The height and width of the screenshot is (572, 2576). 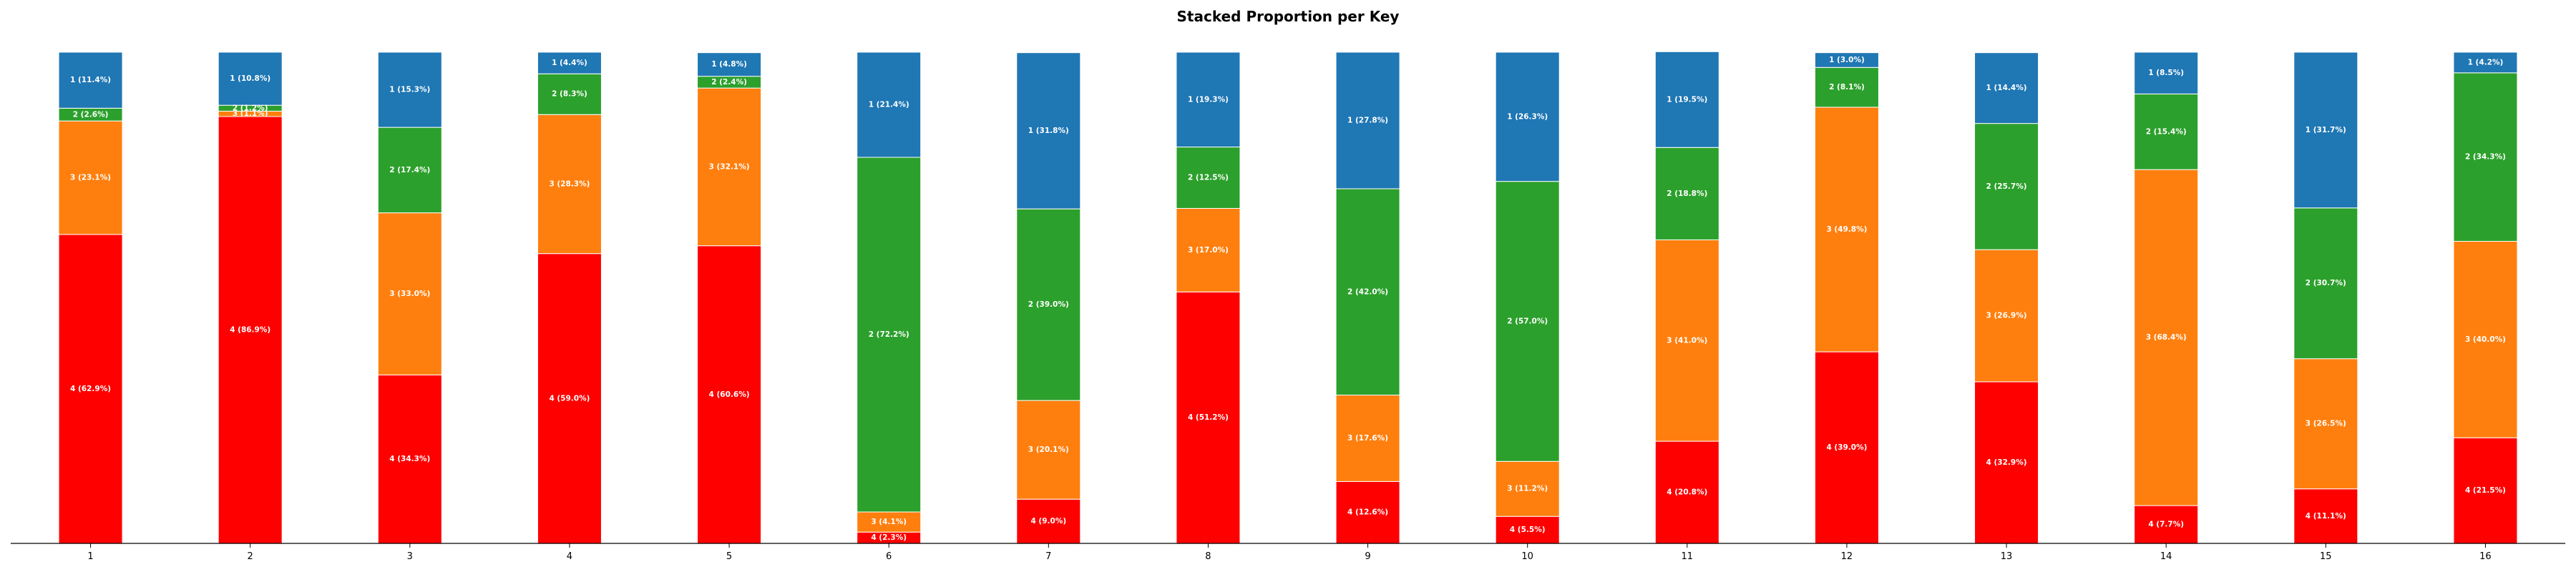 I want to click on x-tick-label-3: 3, so click(x=410, y=556).